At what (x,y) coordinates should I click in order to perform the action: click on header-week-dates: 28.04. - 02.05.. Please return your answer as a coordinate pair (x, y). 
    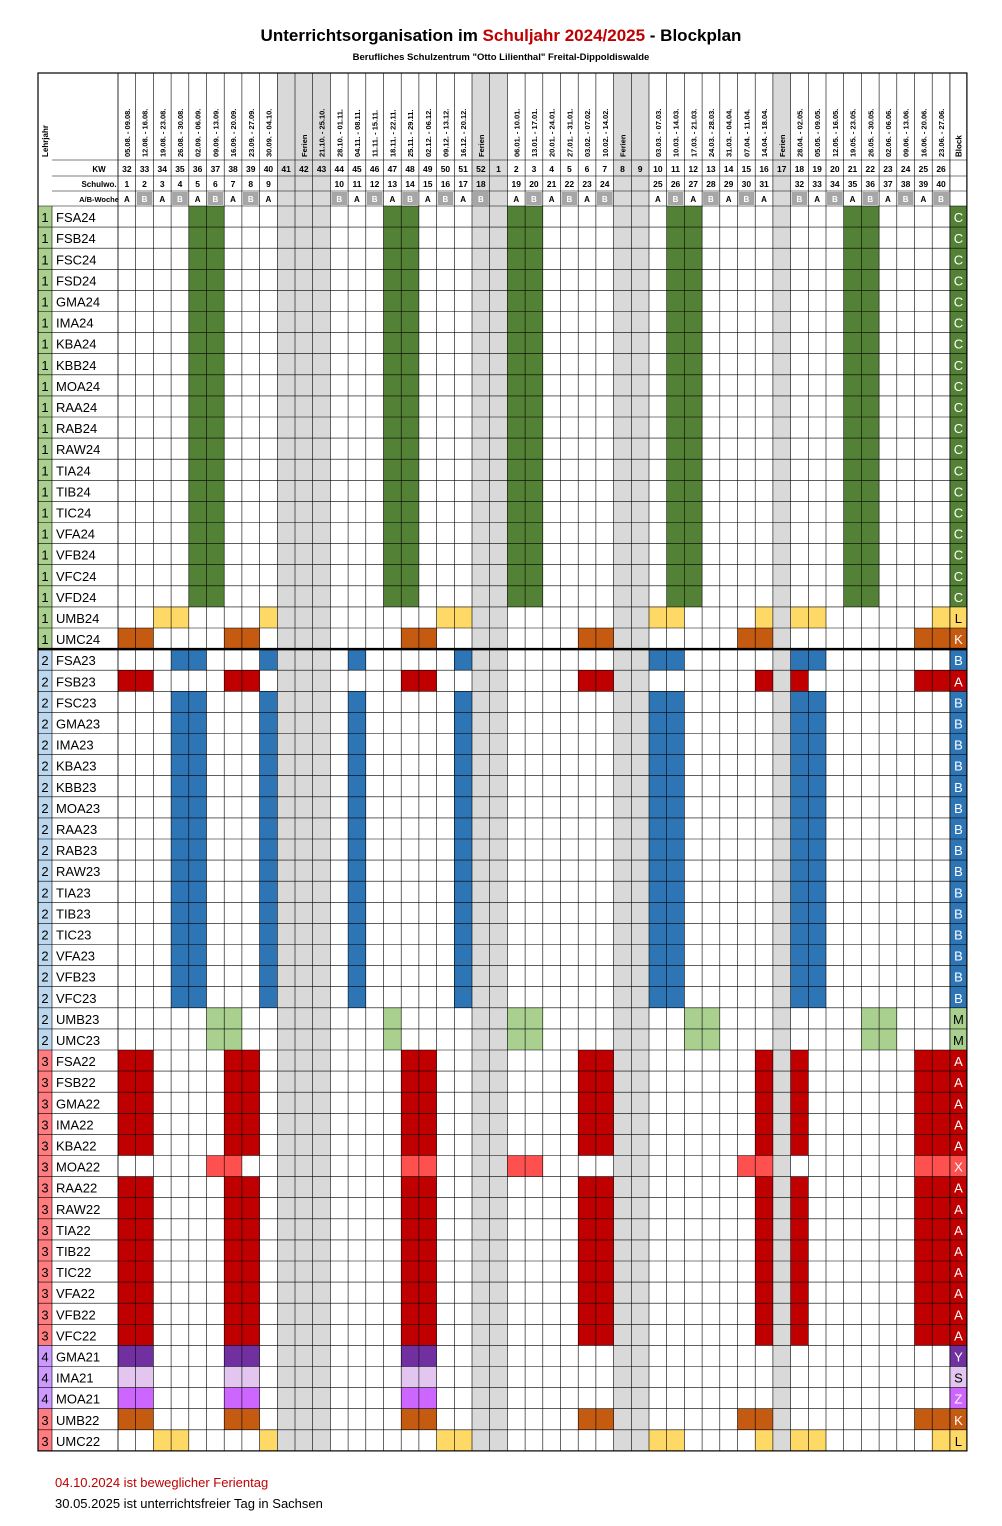
    Looking at the image, I should click on (799, 133).